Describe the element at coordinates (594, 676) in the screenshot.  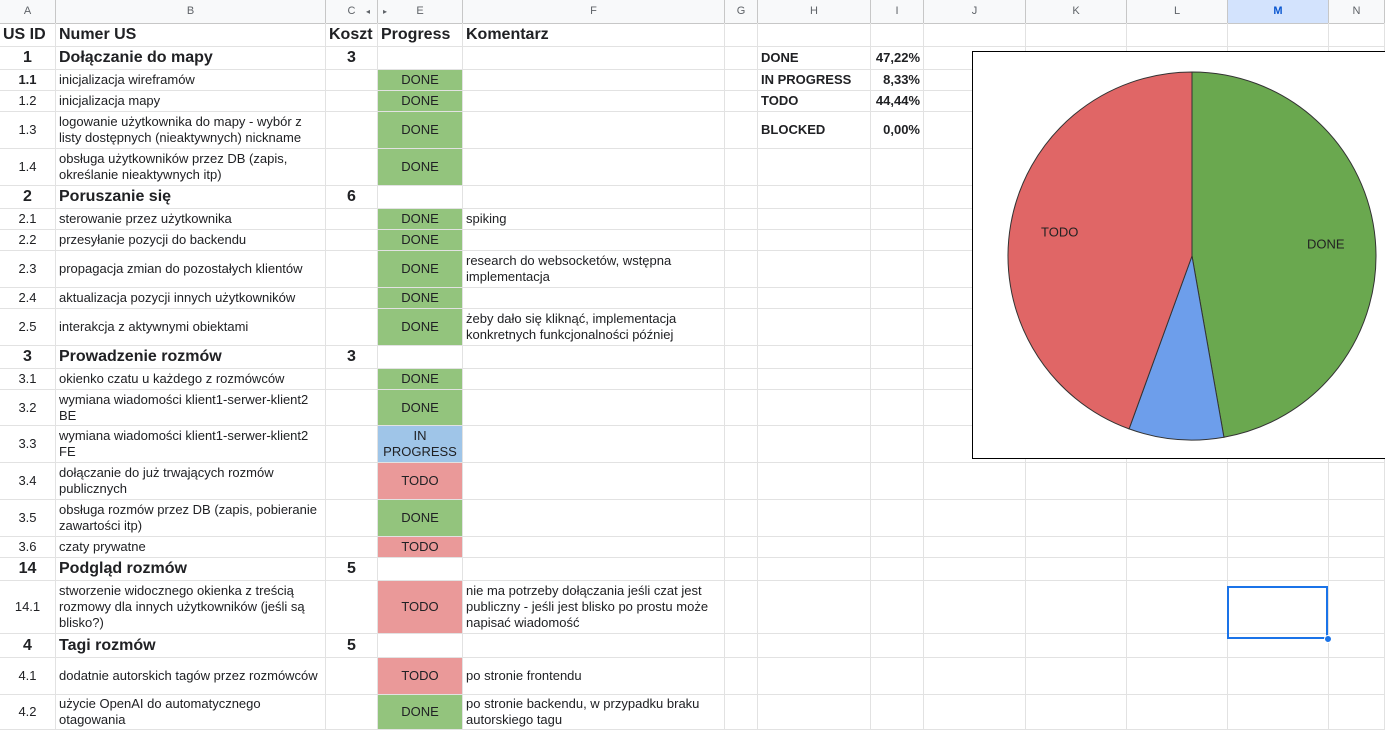
I see `comment-cell: po stronie frontendu` at that location.